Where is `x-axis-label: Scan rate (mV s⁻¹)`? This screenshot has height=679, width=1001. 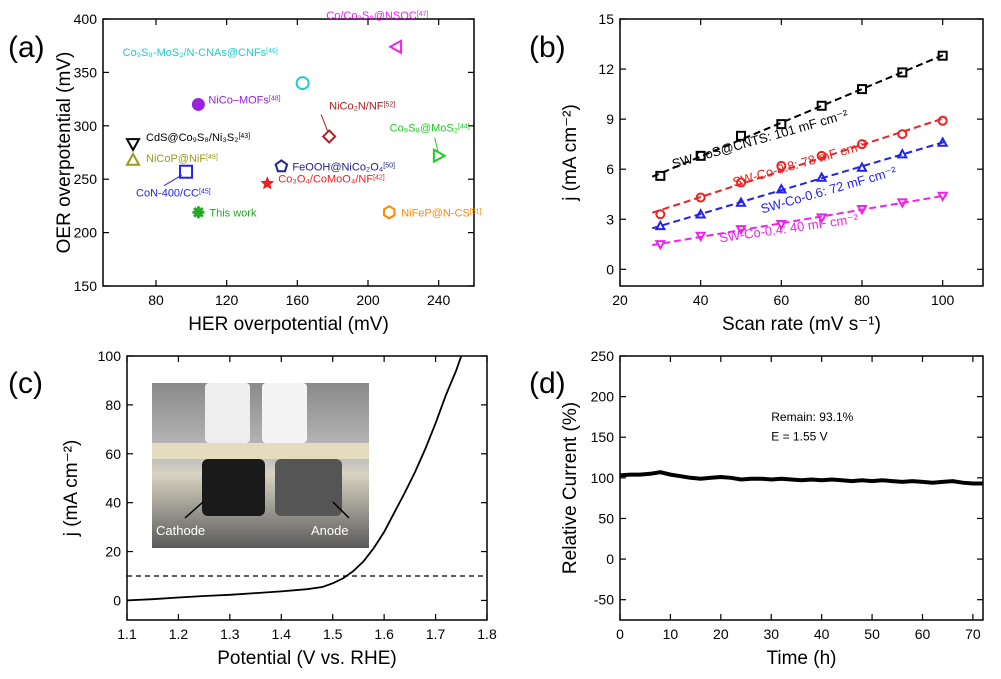 x-axis-label: Scan rate (mV s⁻¹) is located at coordinates (801, 324).